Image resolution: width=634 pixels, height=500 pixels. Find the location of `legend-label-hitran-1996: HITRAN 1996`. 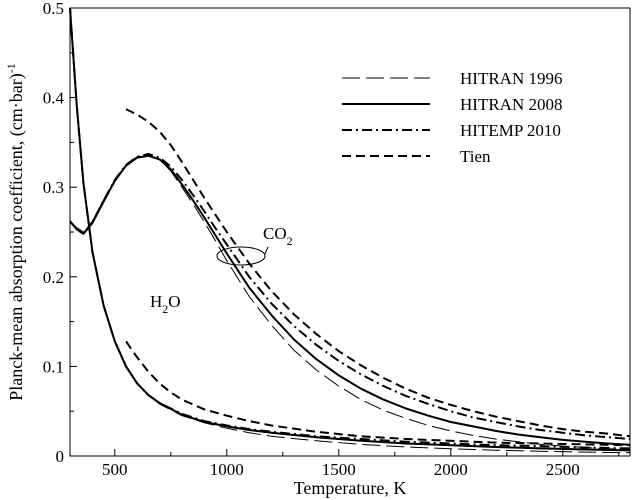

legend-label-hitran-1996: HITRAN 1996 is located at coordinates (511, 78).